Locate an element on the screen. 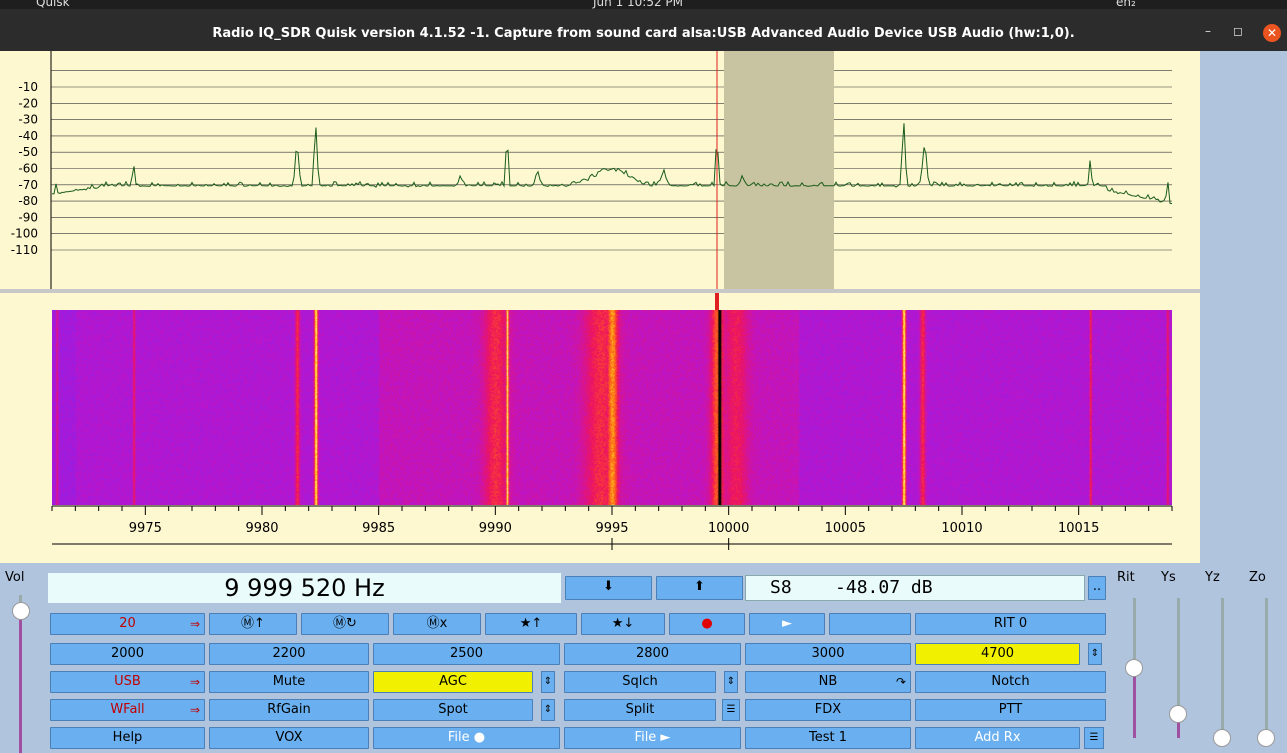 The image size is (1287, 753). ys-slider-knob is located at coordinates (1178, 714).